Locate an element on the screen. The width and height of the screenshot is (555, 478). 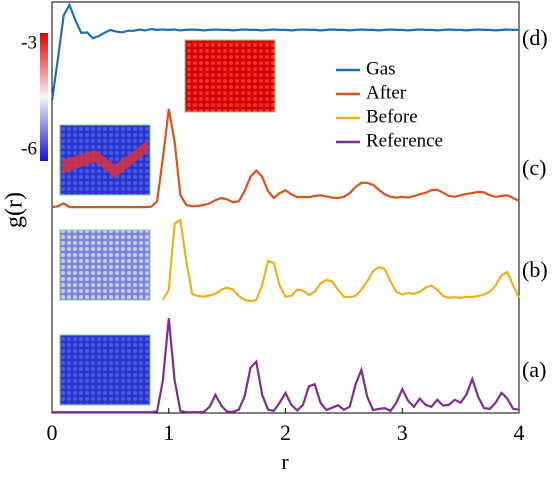
inset-before is located at coordinates (105, 265).